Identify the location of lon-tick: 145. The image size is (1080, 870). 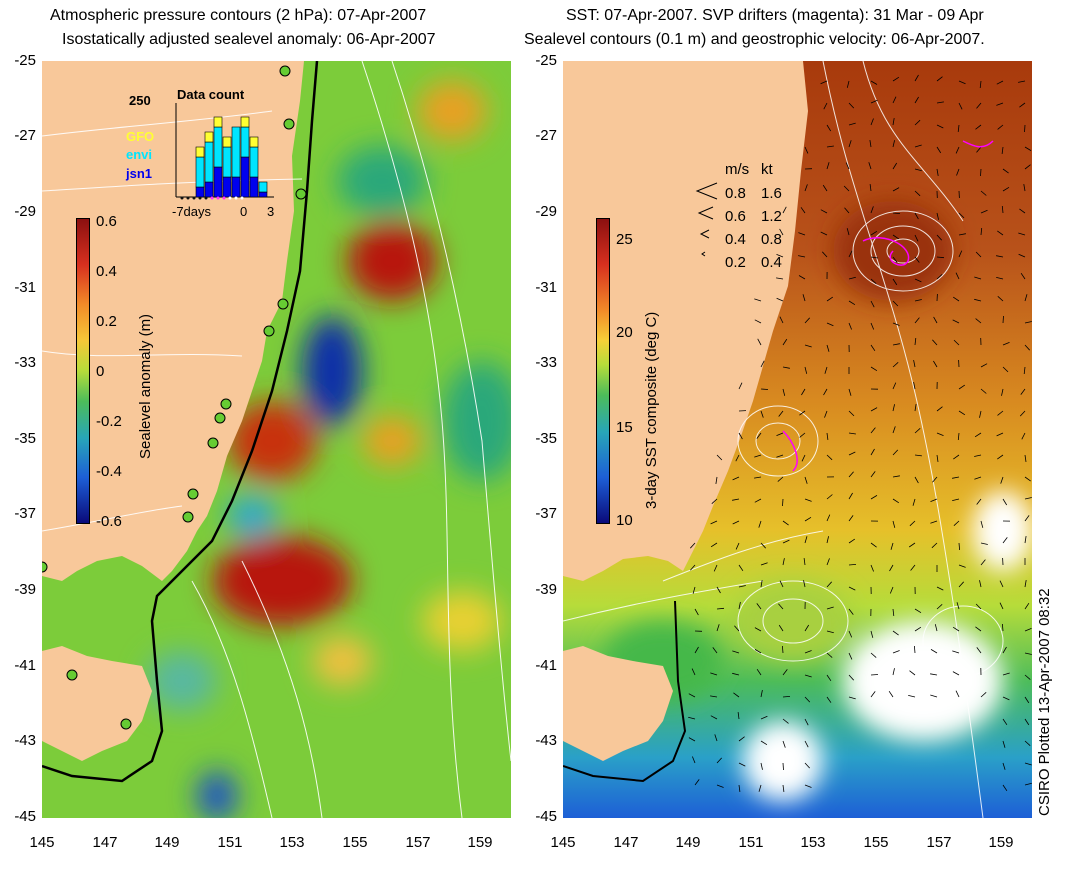
(563, 842).